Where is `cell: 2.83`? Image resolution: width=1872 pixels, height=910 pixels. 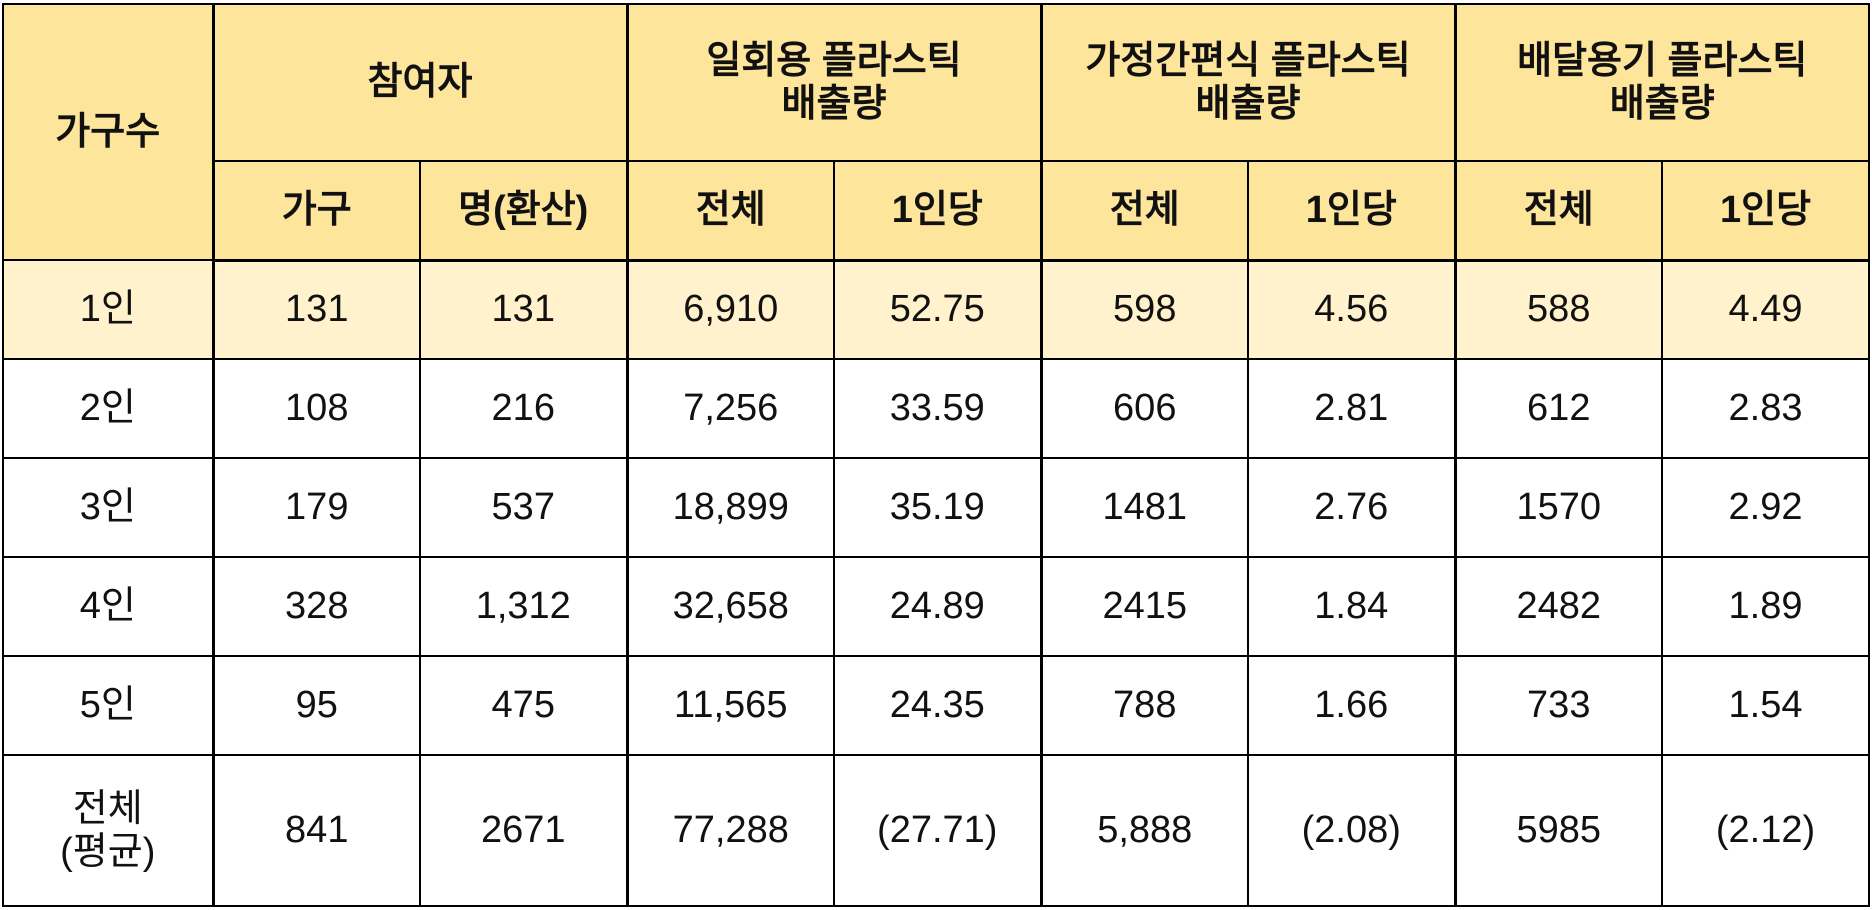 cell: 2.83 is located at coordinates (1765, 408).